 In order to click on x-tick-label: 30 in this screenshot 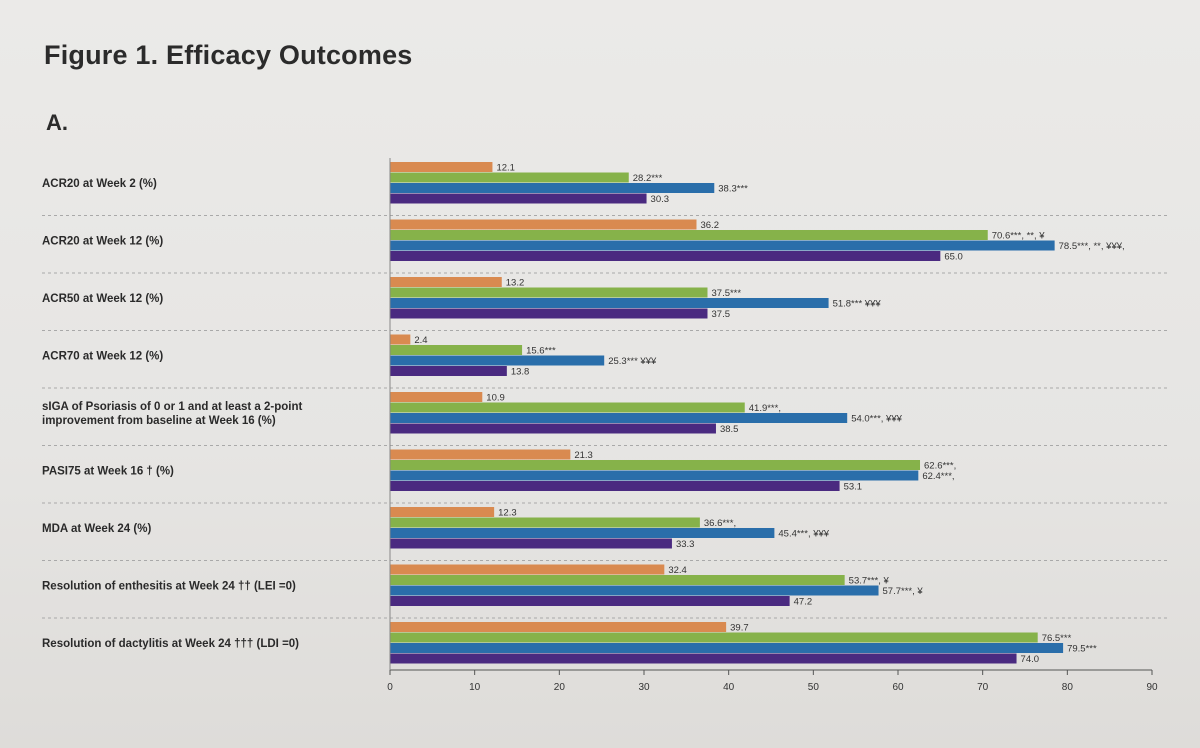, I will do `click(644, 687)`.